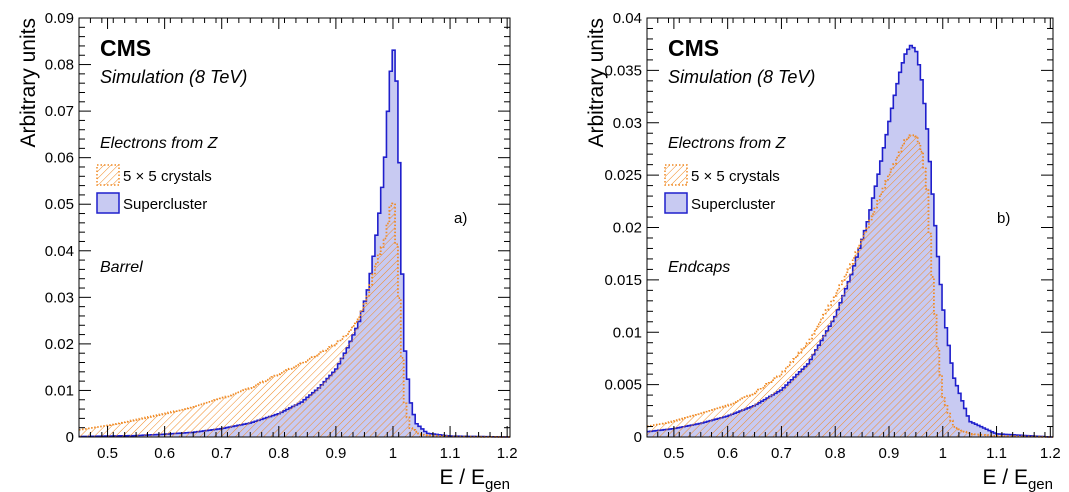 Image resolution: width=1069 pixels, height=492 pixels. Describe the element at coordinates (59, 158) in the screenshot. I see `y-tick-label: 0.06` at that location.